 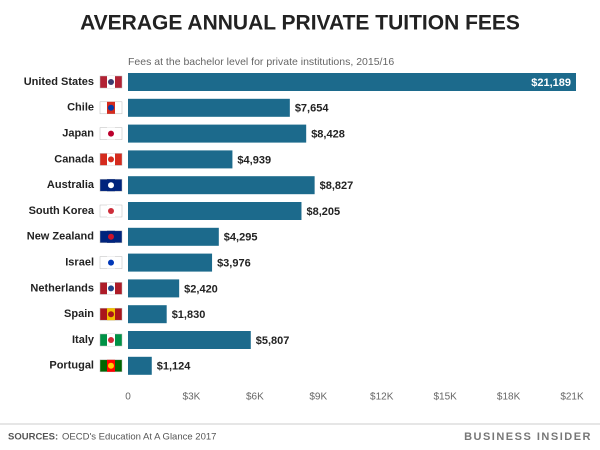 I want to click on source-label: SOURCES:, so click(x=33, y=437).